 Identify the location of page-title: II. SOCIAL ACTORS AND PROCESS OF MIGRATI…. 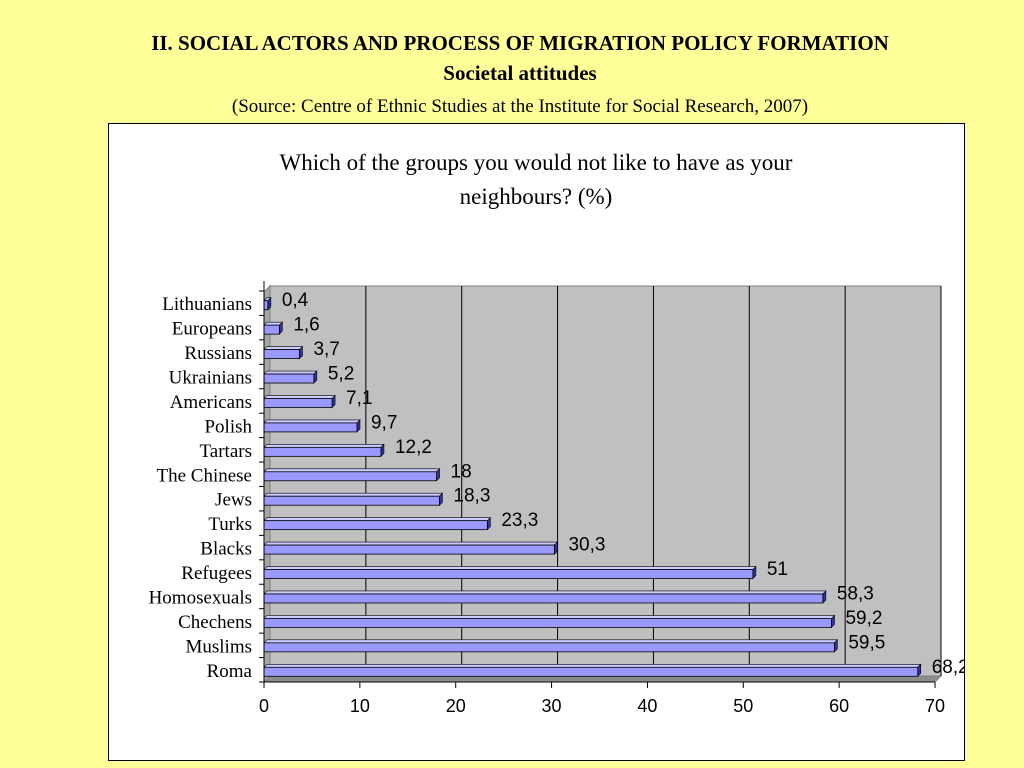
(520, 43).